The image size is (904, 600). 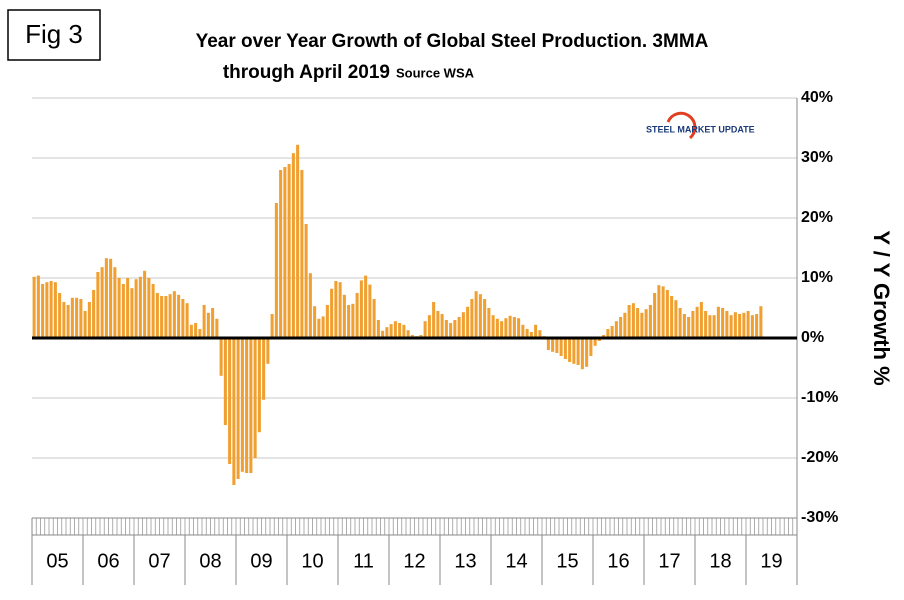 I want to click on x-tick-label: 18, so click(x=720, y=561).